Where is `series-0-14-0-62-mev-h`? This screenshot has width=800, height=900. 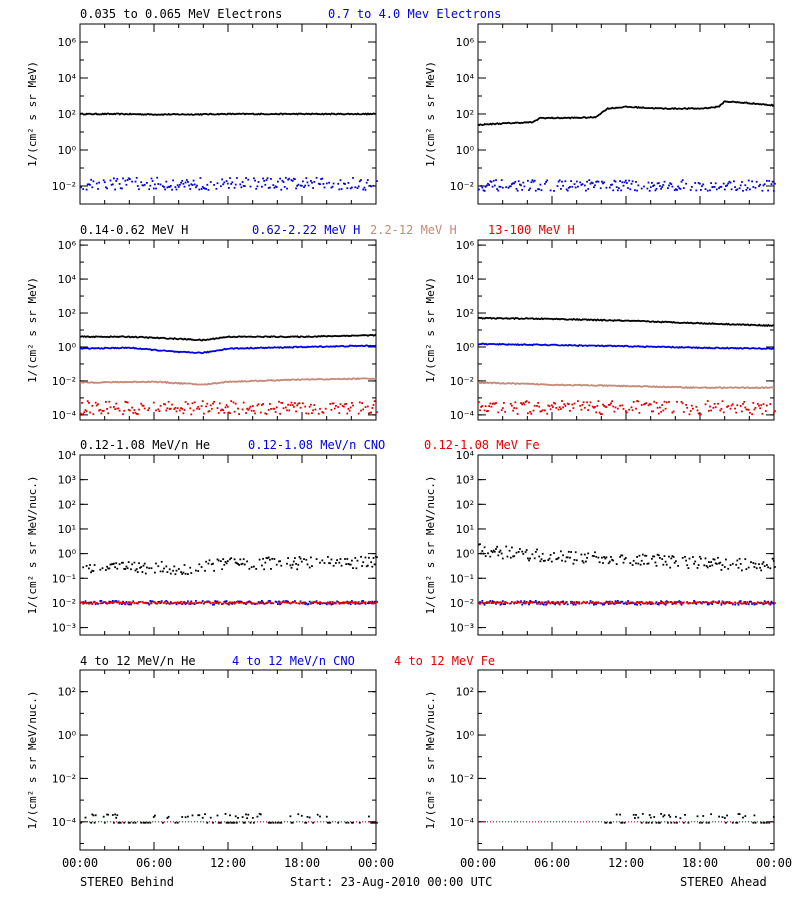
series-0-14-0-62-mev-h is located at coordinates (626, 321).